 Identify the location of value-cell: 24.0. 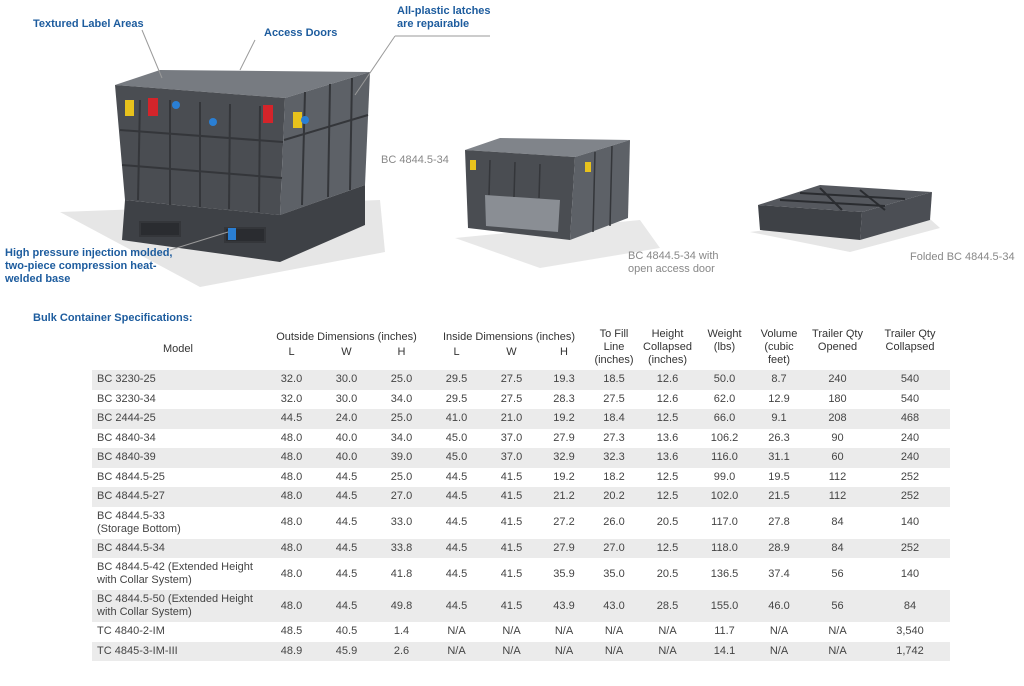
(346, 418).